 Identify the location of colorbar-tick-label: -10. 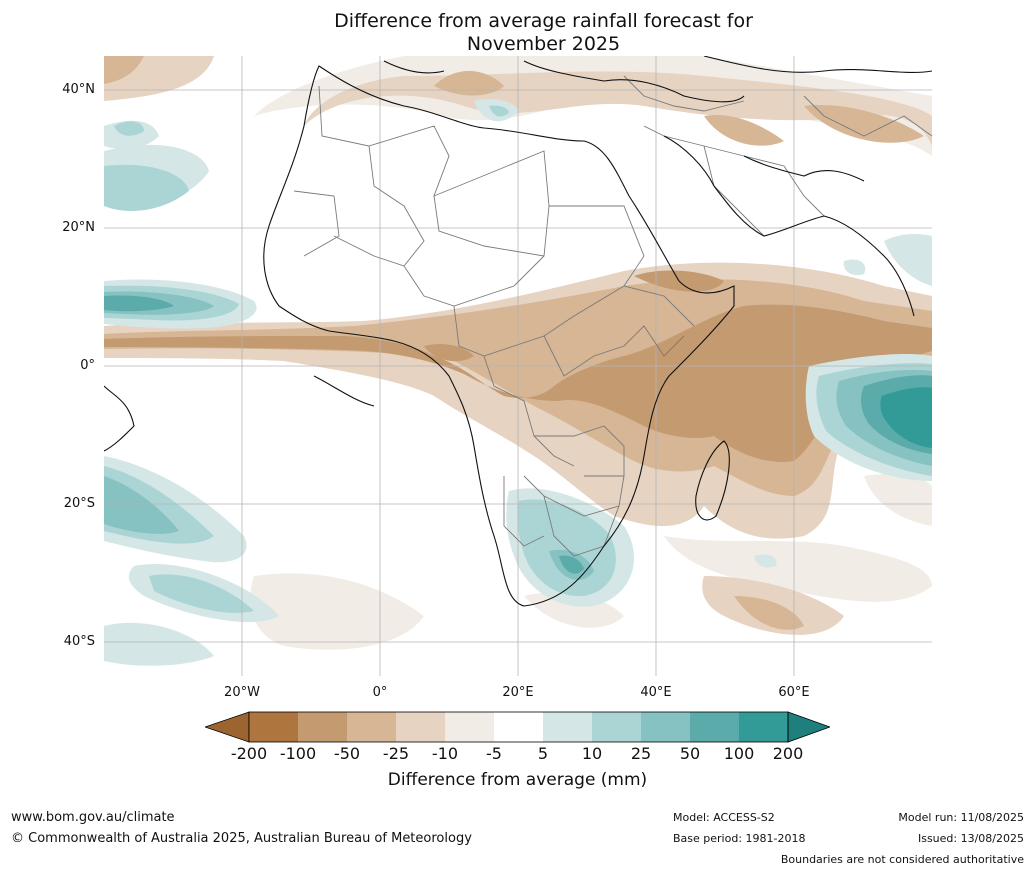
(445, 753).